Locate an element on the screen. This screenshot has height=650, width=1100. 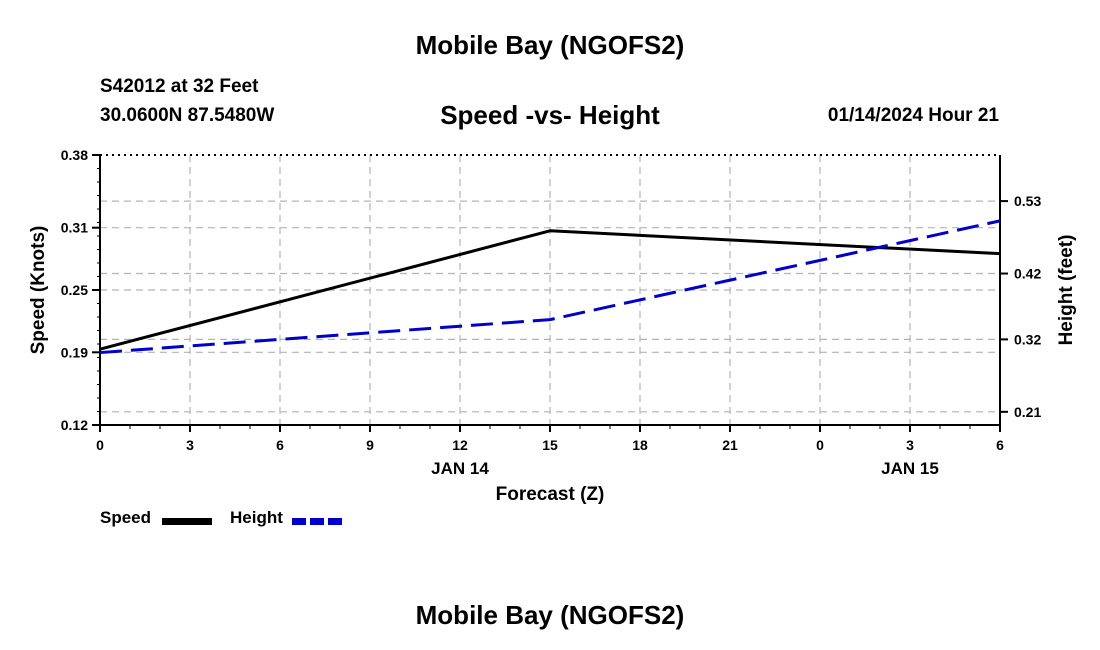
y-tick-label: 0.25 is located at coordinates (74, 290).